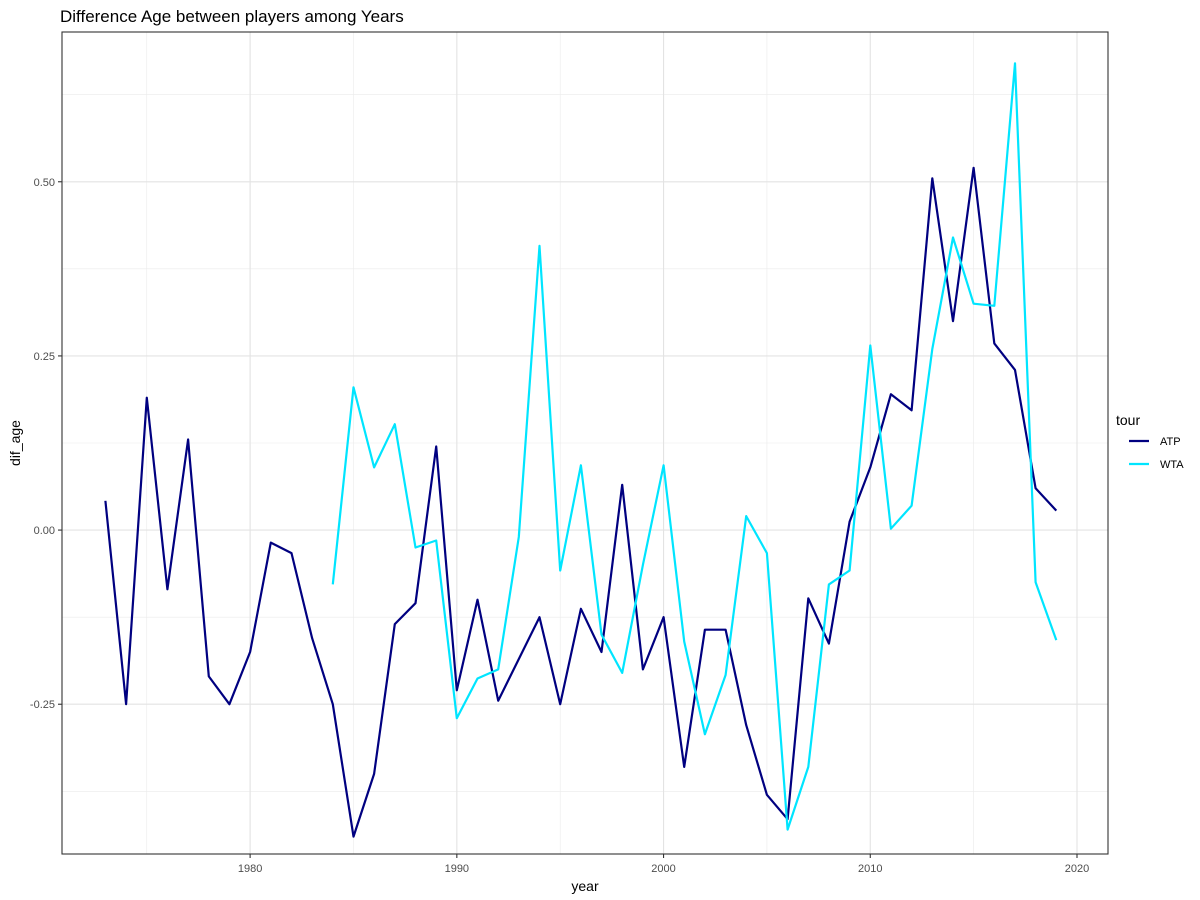 Image resolution: width=1200 pixels, height=900 pixels. I want to click on x-tick-label: 2010, so click(870, 869).